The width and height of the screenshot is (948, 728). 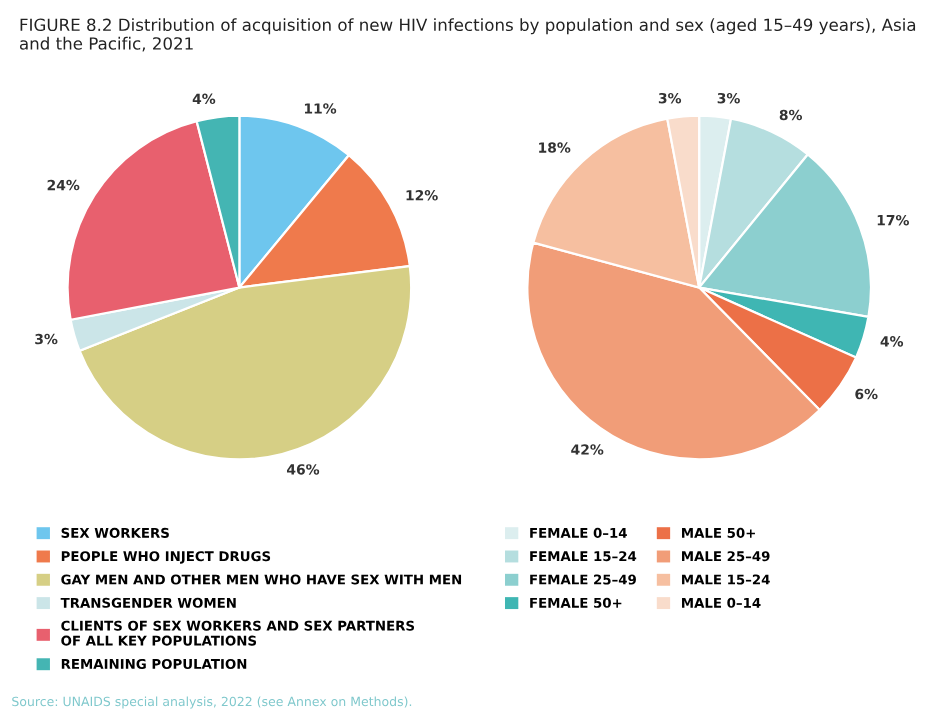 What do you see at coordinates (467, 35) in the screenshot?
I see `chart-title: FIGURE 8.2 Distribution of acquisition of new HIV infections by population and sex (aged 15–49 years), Asia and the Pacific, 2021` at bounding box center [467, 35].